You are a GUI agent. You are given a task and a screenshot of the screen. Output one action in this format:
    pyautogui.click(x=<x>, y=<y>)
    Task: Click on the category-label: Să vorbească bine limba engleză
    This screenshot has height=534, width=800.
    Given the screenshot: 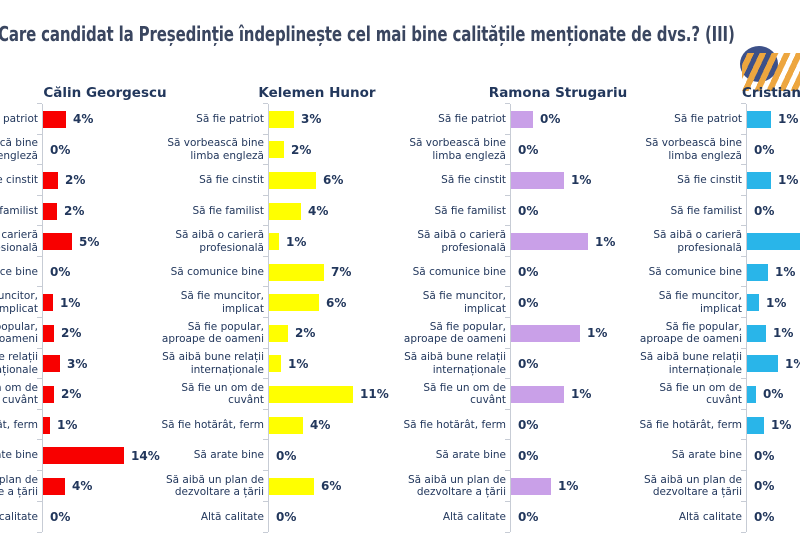 What is the action you would take?
    pyautogui.click(x=457, y=149)
    